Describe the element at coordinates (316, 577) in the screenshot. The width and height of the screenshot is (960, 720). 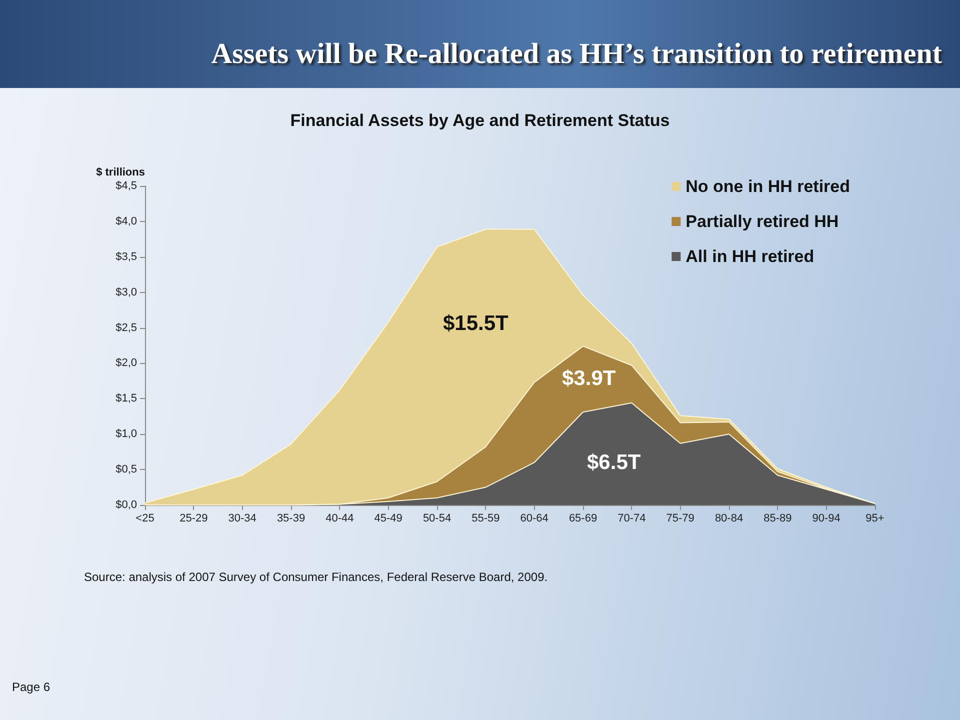
I see `source-note: Source: analysis of 2007 Survey of Consumer Finances, Federal Reserve Board, 2009.` at that location.